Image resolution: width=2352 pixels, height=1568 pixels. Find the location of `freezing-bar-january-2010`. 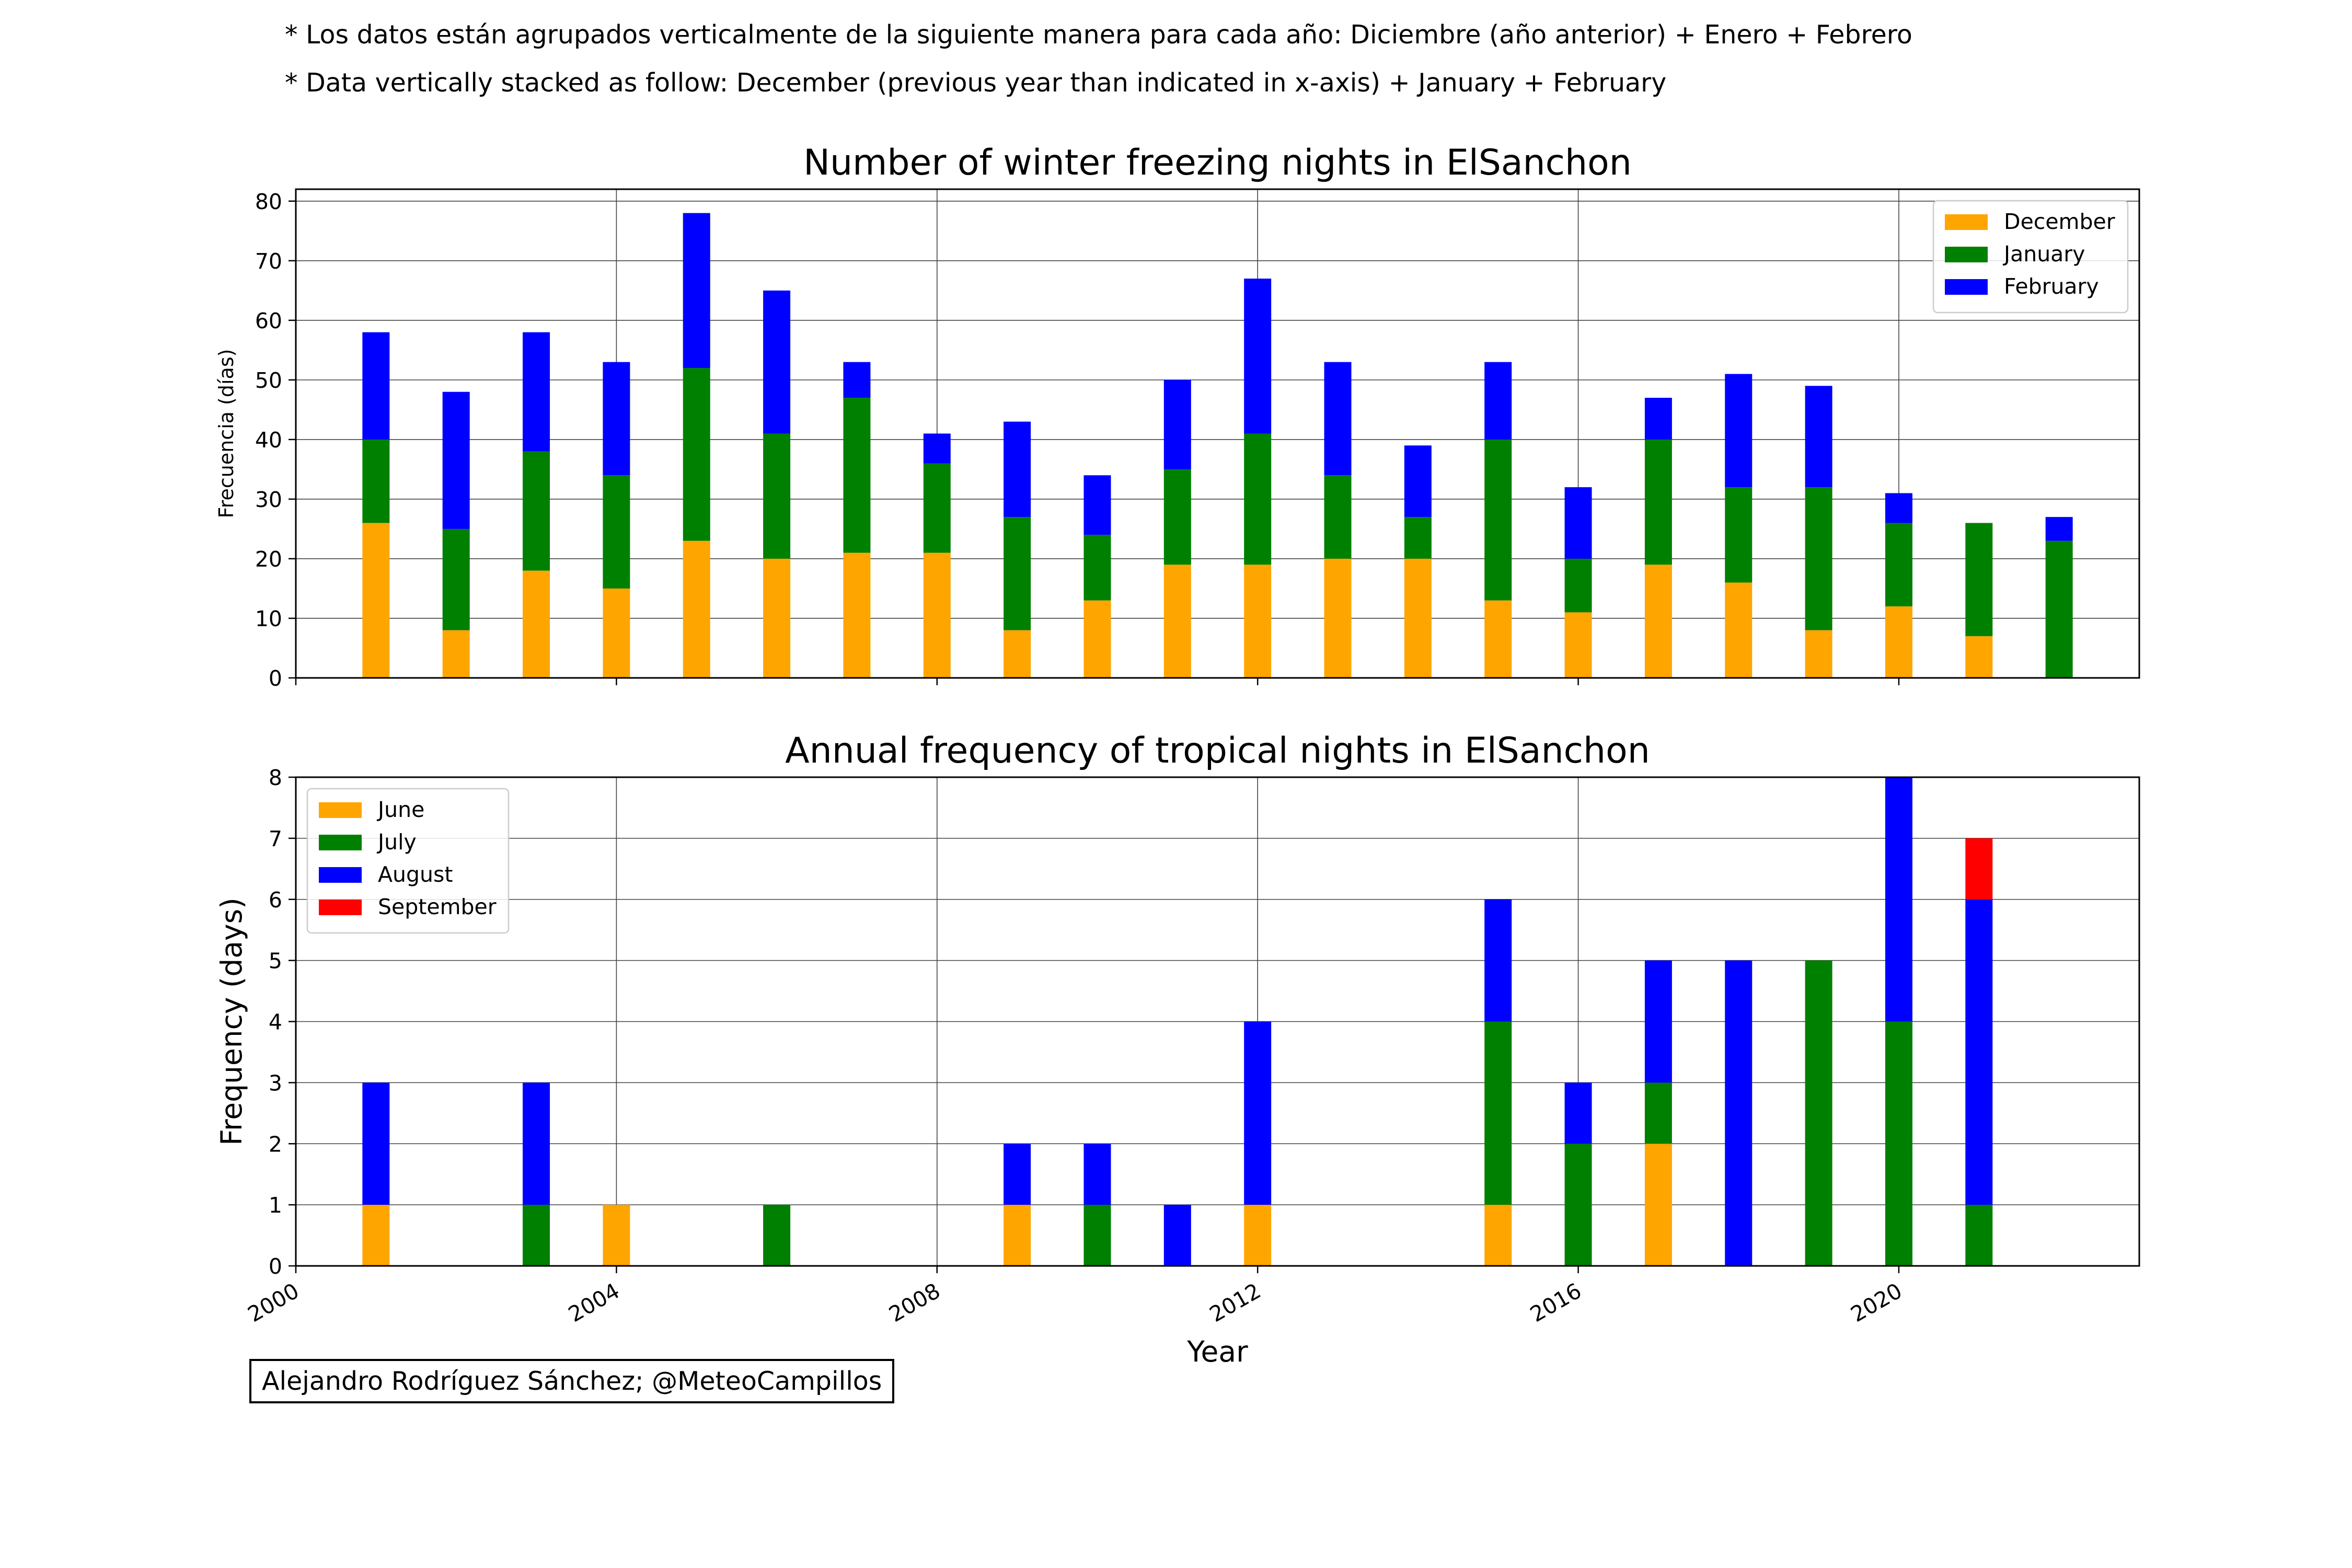

freezing-bar-january-2010 is located at coordinates (1097, 568).